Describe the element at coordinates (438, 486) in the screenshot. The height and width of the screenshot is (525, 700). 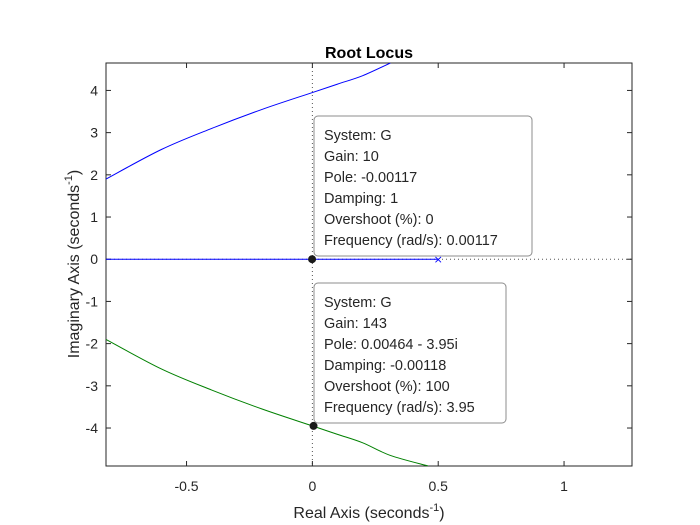
I see `x-tick-label: 0.5` at that location.